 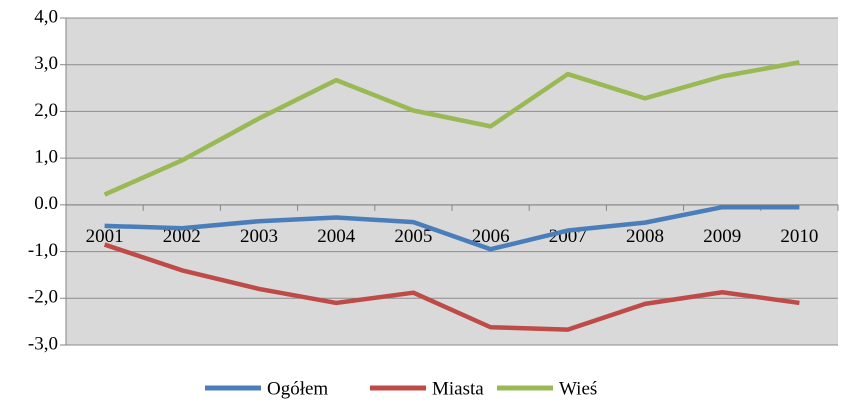 What do you see at coordinates (336, 236) in the screenshot?
I see `x-tick-label: 2004` at bounding box center [336, 236].